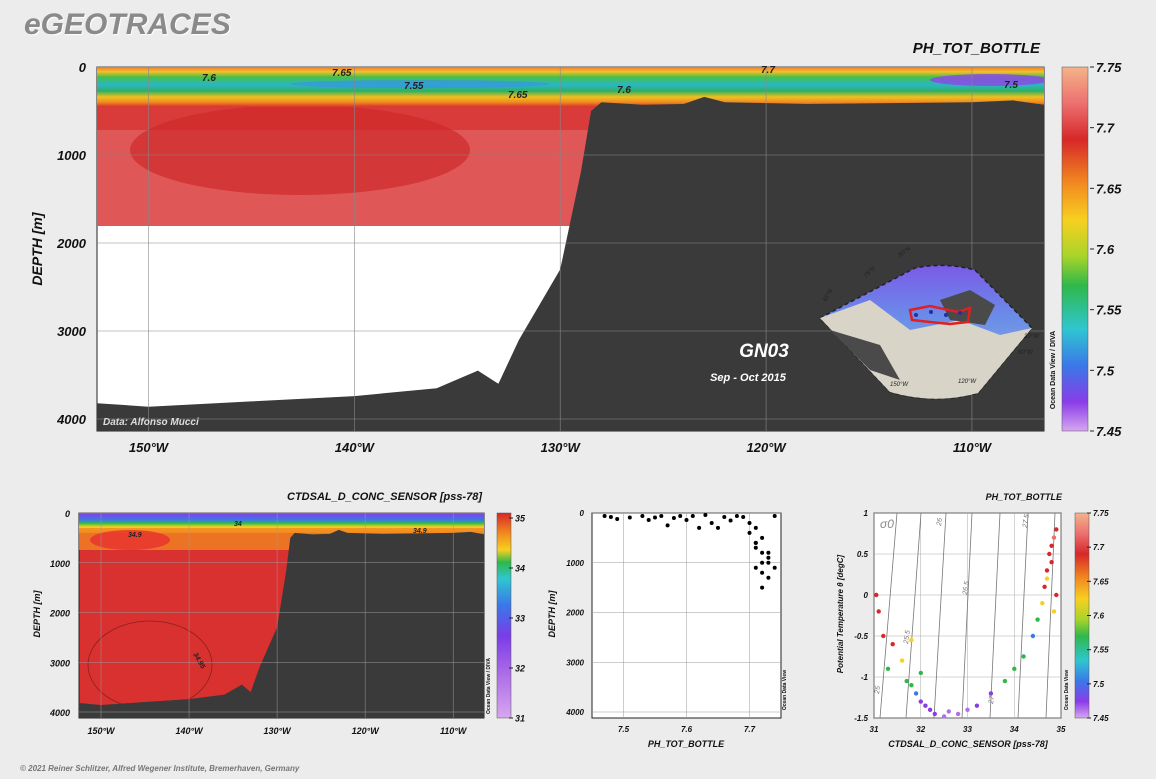 The width and height of the screenshot is (1156, 779). Describe the element at coordinates (1109, 310) in the screenshot. I see `colorbar-tick-label: 7.55` at that location.